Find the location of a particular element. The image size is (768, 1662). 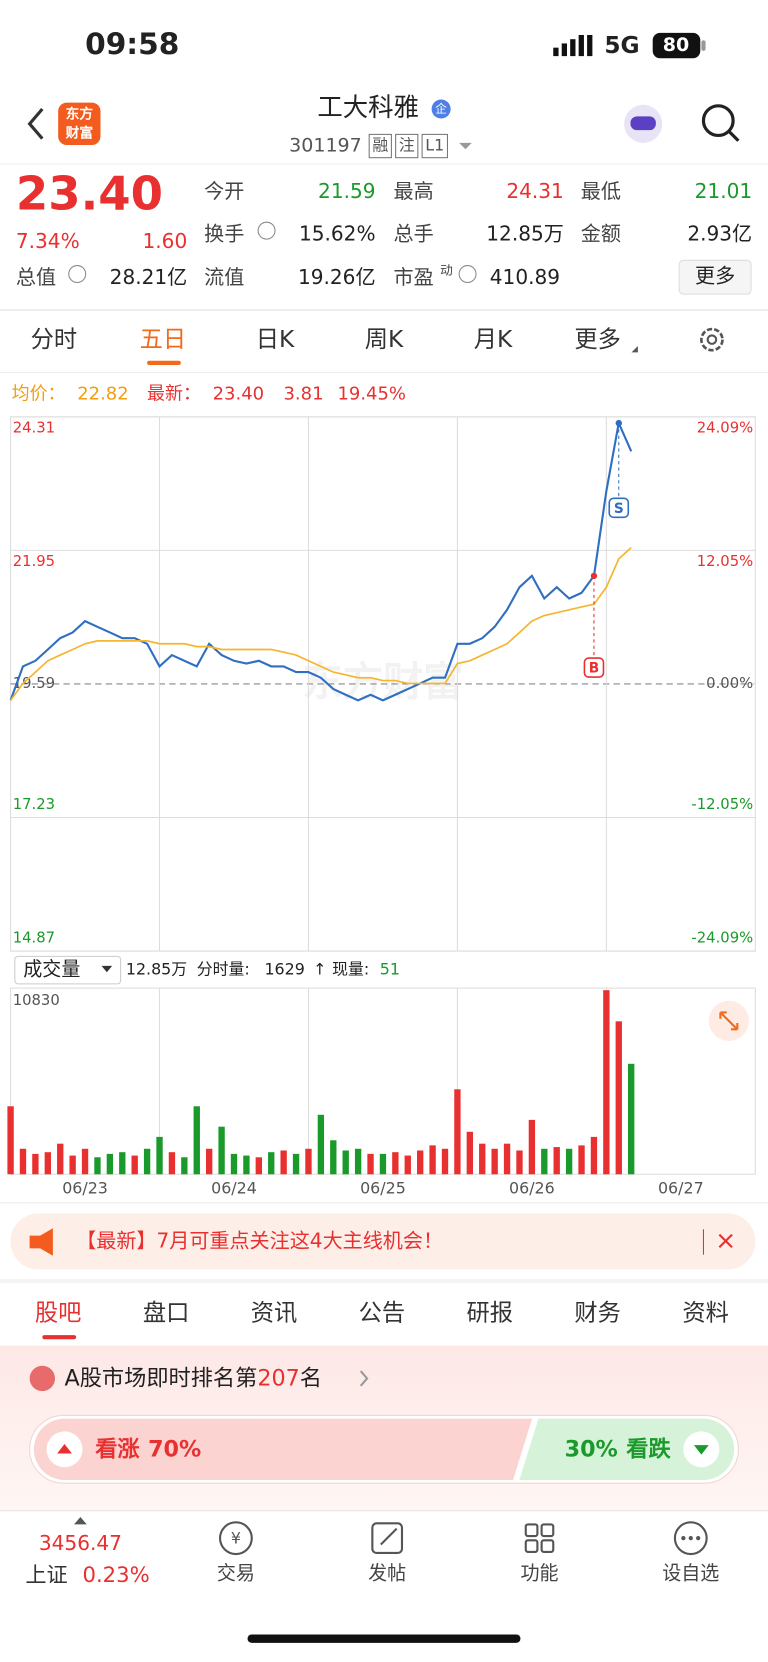

avg-line is located at coordinates (320, 623).